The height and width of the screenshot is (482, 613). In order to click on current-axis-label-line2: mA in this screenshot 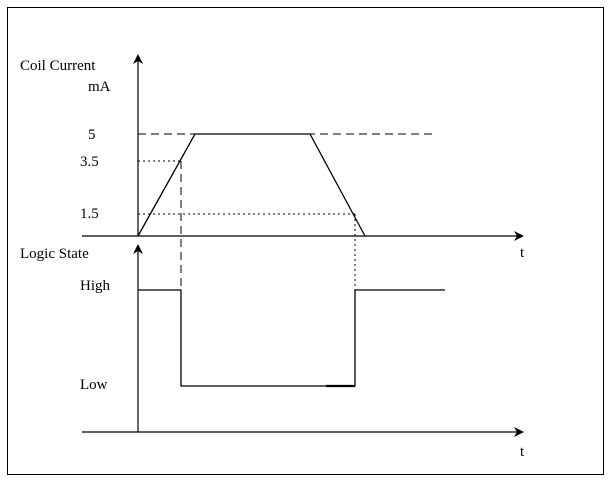, I will do `click(99, 87)`.